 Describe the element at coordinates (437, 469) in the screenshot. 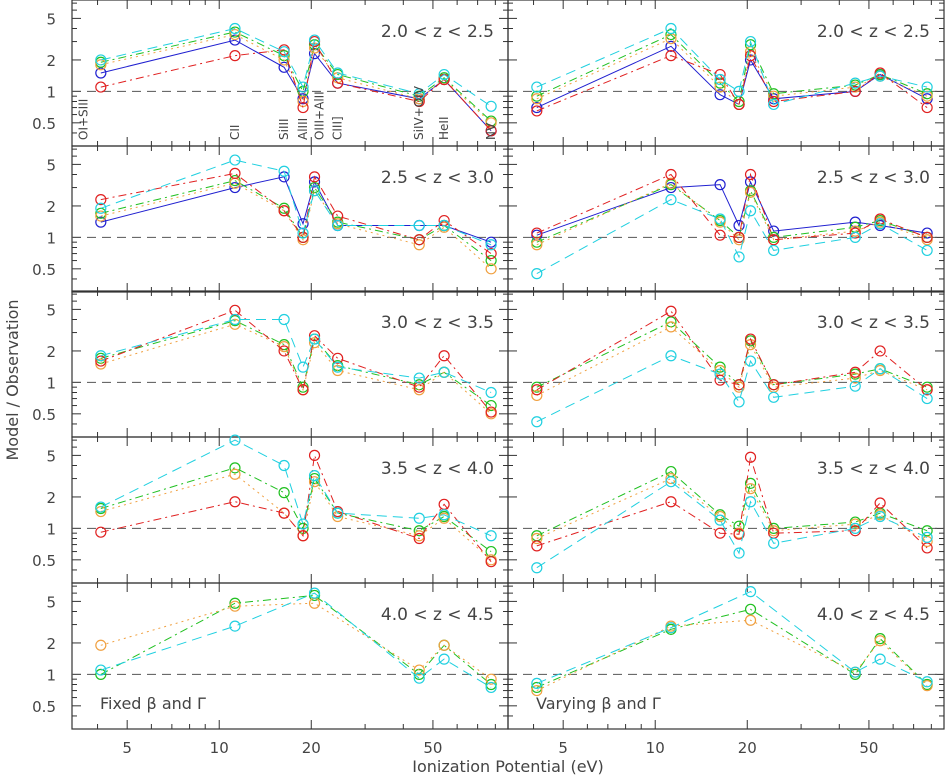

I see `redshift-label: 3.5 < z < 4.0` at that location.